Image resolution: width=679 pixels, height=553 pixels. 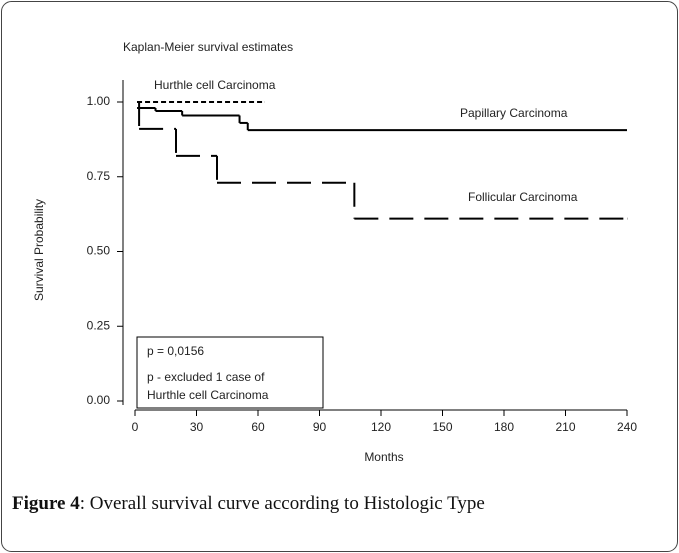 I want to click on annotation: Hurthle cell Carcinoma, so click(x=208, y=395).